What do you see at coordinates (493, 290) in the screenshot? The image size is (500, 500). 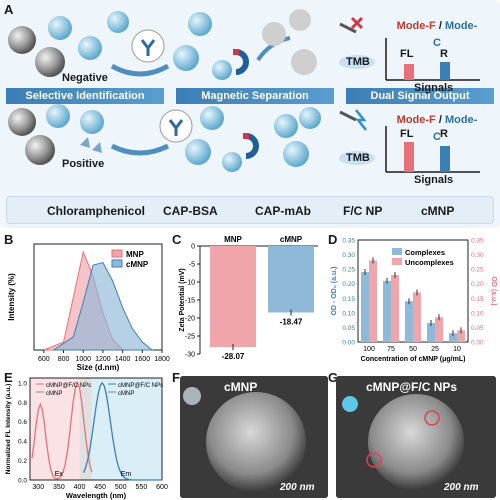 I see `chart-d-right-ylabel: OD (a.u.)` at bounding box center [493, 290].